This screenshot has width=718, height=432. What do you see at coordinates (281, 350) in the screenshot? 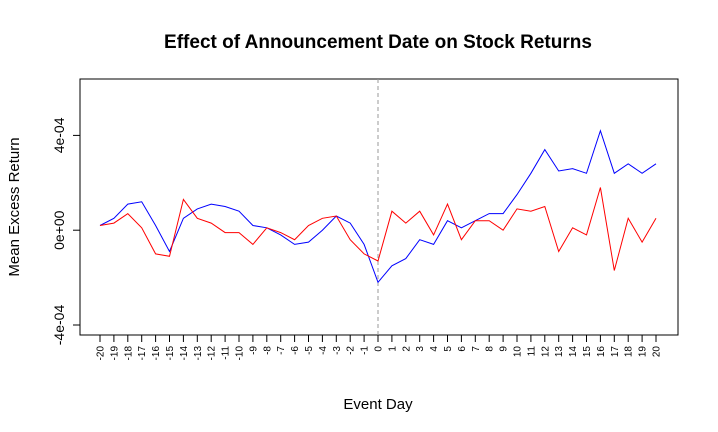
I see `x-tick-label: -7` at bounding box center [281, 350].